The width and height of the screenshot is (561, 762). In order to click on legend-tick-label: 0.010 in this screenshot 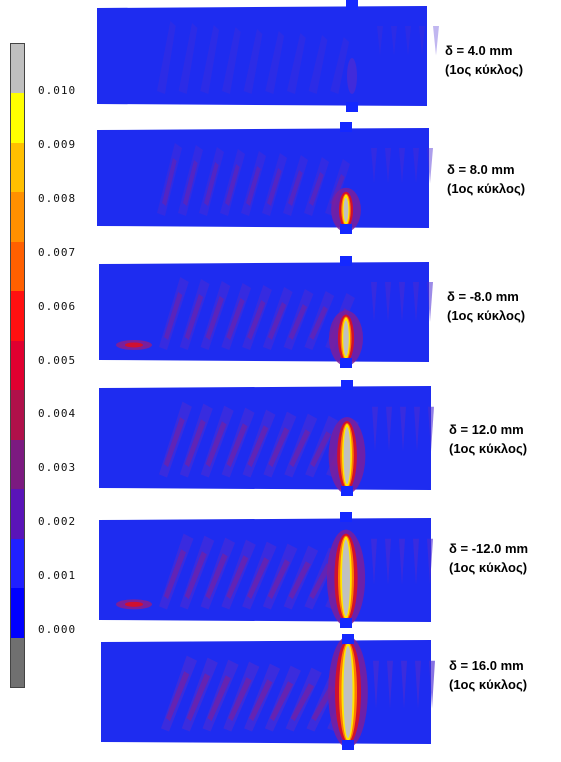, I will do `click(57, 90)`.